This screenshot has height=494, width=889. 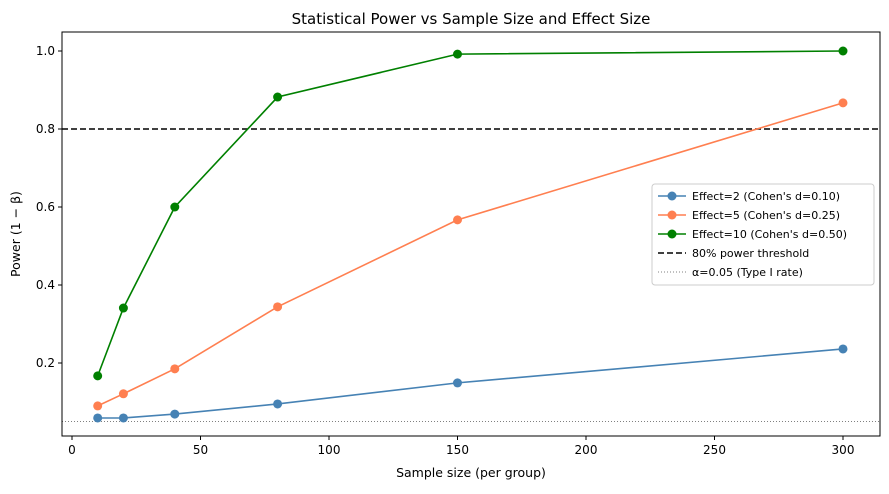 I want to click on legend-label: α=0.05 (Type I rate), so click(x=747, y=272).